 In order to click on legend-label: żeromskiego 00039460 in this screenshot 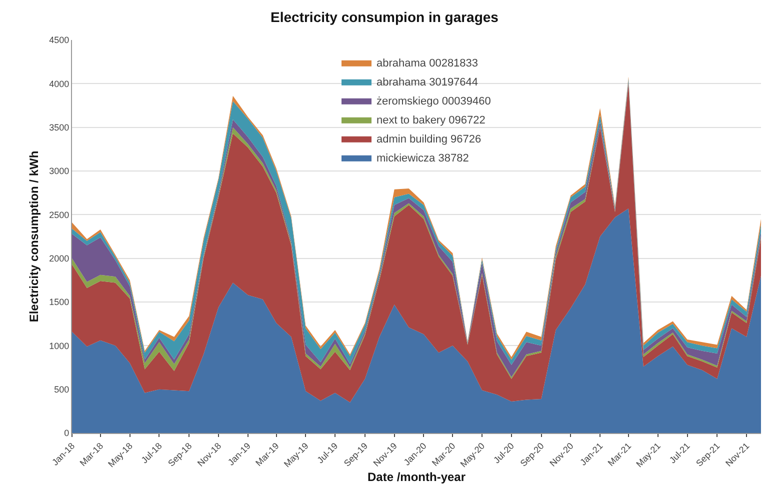, I will do `click(433, 102)`.